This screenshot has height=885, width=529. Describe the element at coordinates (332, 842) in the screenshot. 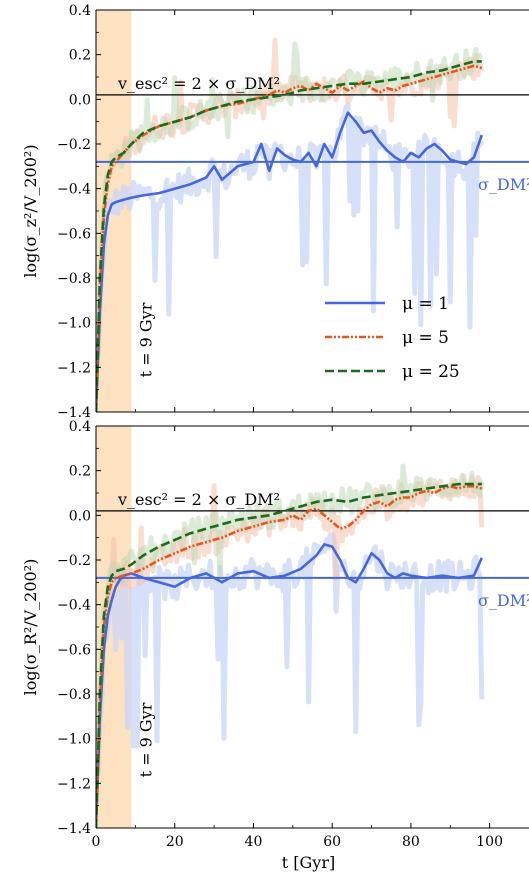

I see `x-tick-label: 60` at that location.